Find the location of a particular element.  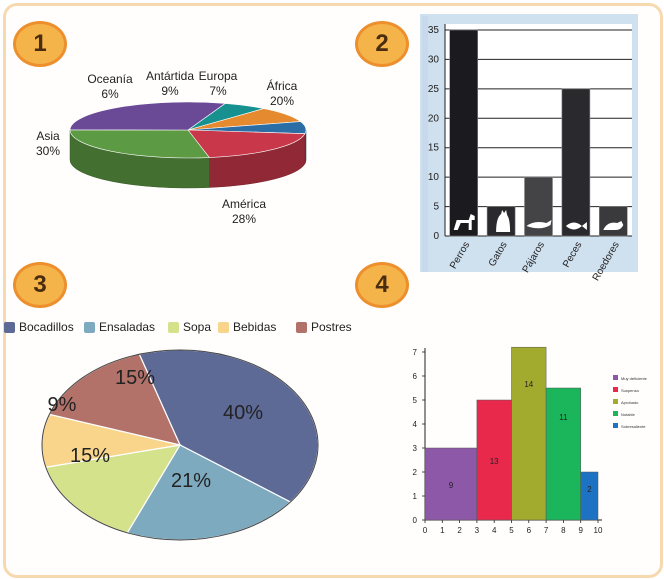

pie-value-bebidas: 9% is located at coordinates (62, 405).